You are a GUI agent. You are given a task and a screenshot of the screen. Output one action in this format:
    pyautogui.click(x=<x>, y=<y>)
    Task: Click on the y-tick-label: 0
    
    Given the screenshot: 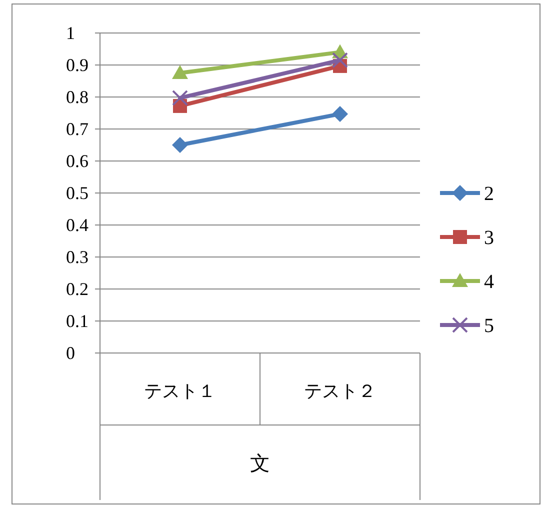 What is the action you would take?
    pyautogui.click(x=70, y=353)
    